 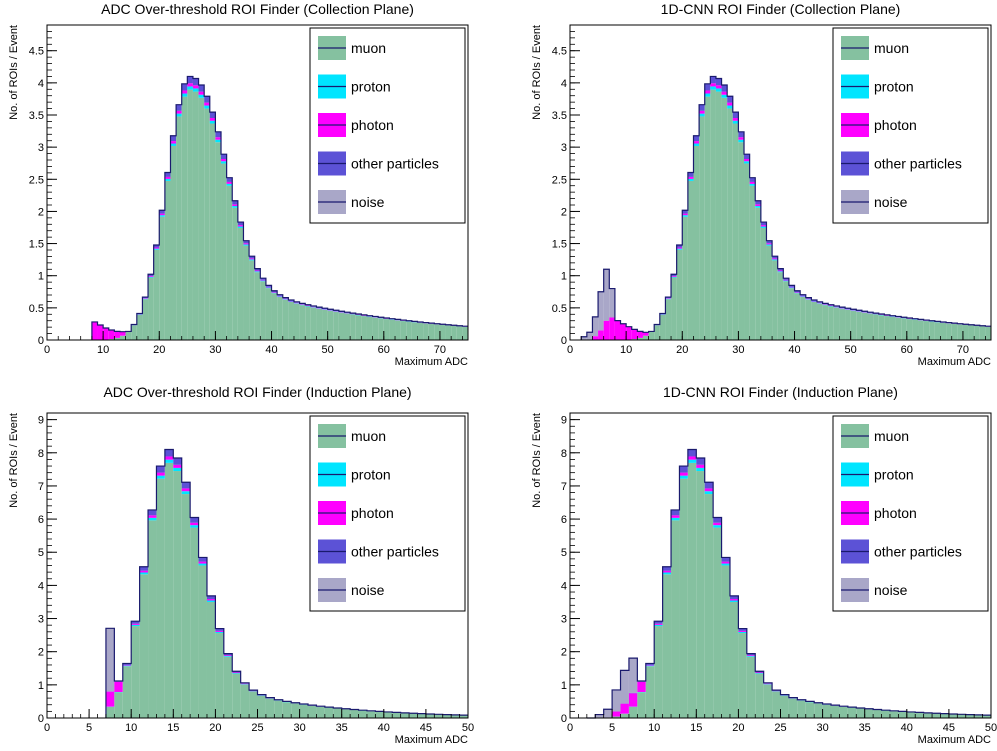 I want to click on x-tick-label: 50, so click(x=851, y=350).